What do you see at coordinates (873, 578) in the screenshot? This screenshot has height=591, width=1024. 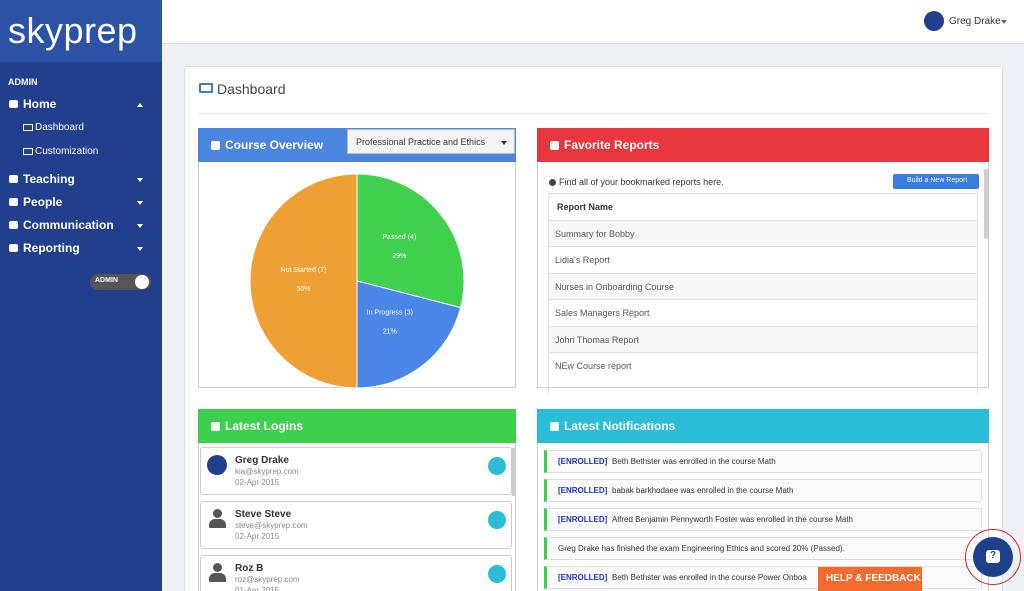 I see `help-feedback-label: HELP & FEEDBACK` at bounding box center [873, 578].